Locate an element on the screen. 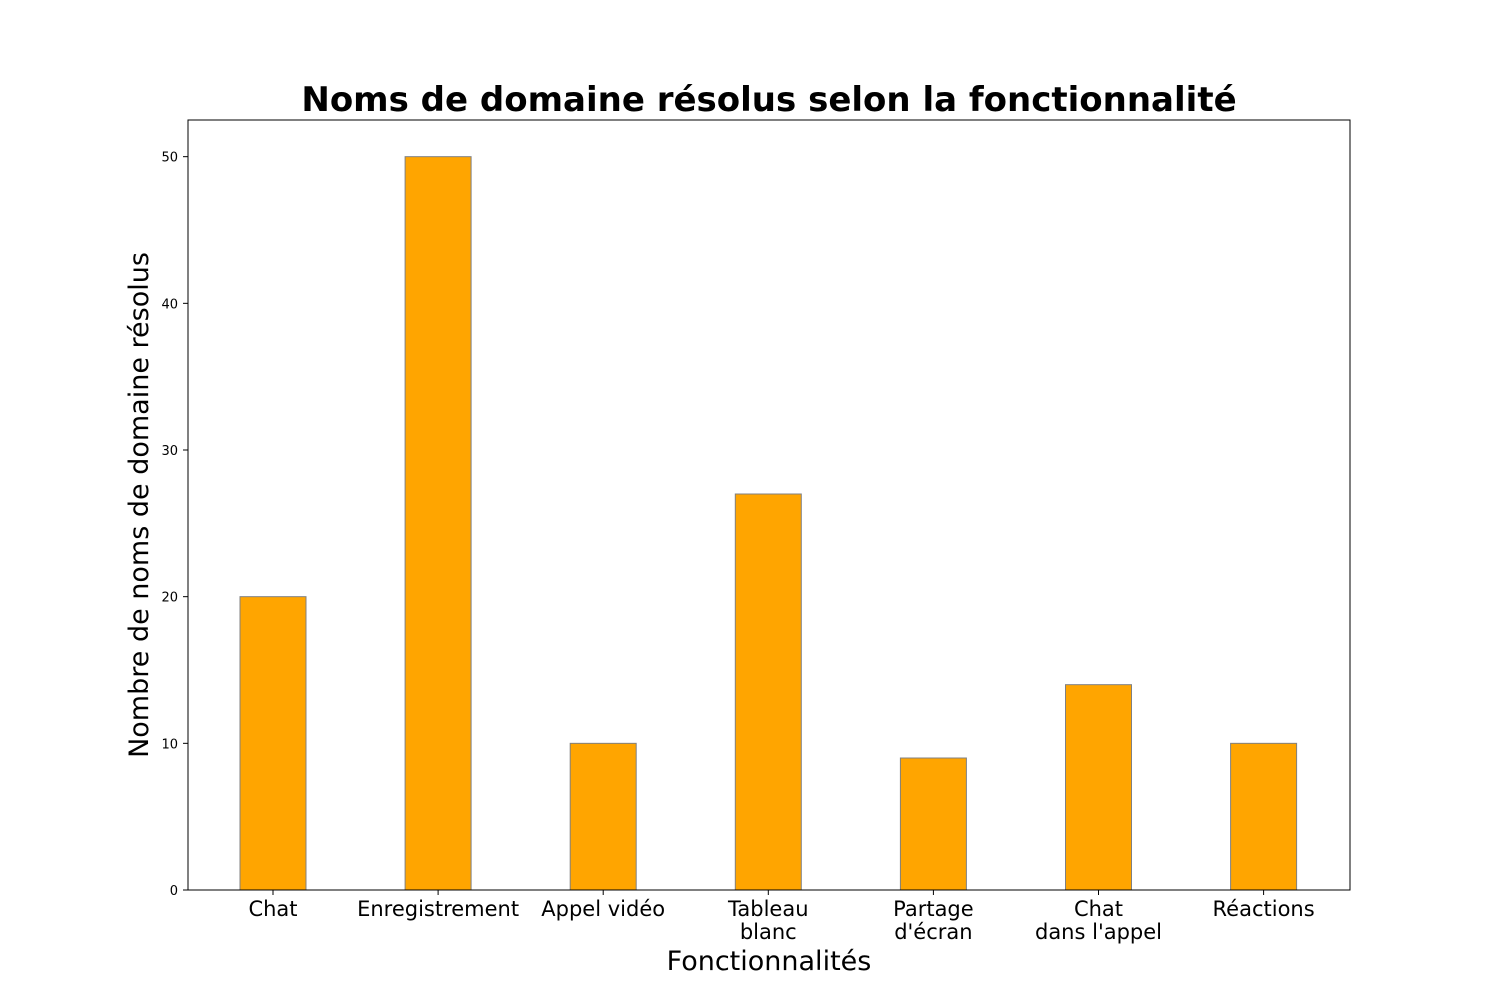  x-tick-label: Appel vidéo is located at coordinates (603, 909).